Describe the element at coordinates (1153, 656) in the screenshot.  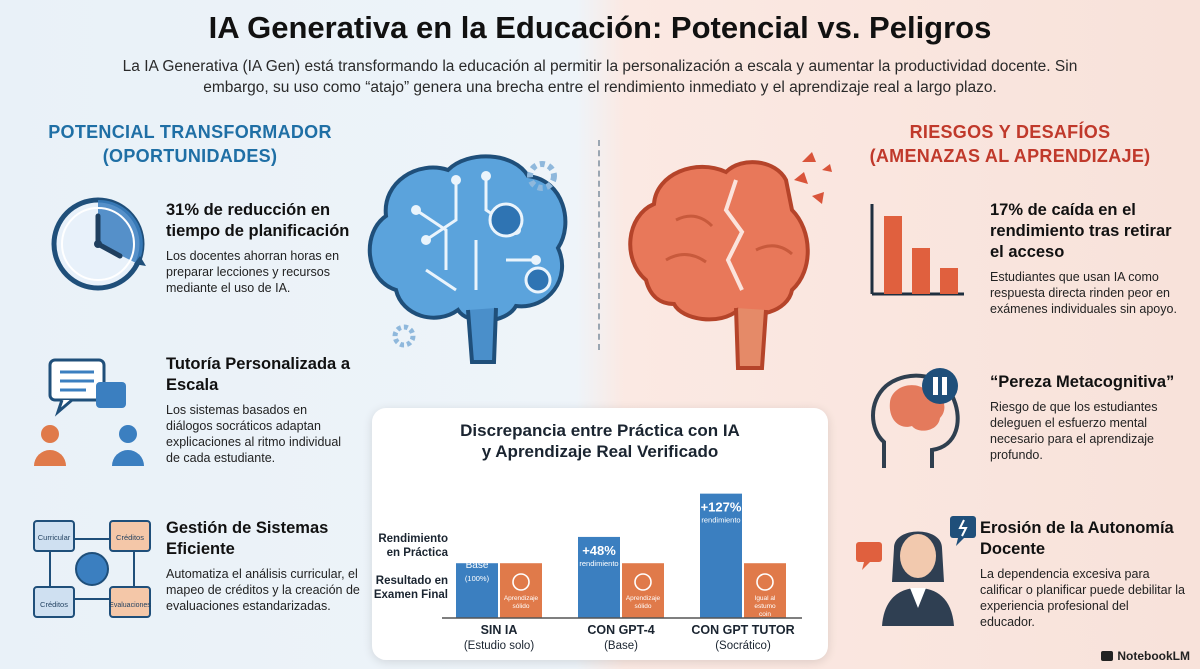
I see `footer-text: NotebookLM` at that location.